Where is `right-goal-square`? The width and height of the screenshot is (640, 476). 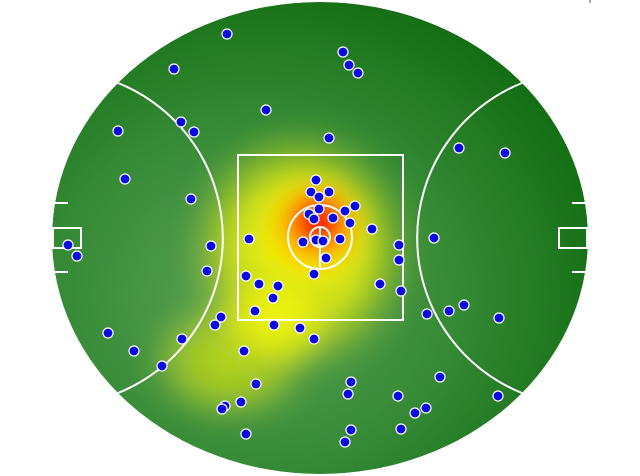 right-goal-square is located at coordinates (573, 238).